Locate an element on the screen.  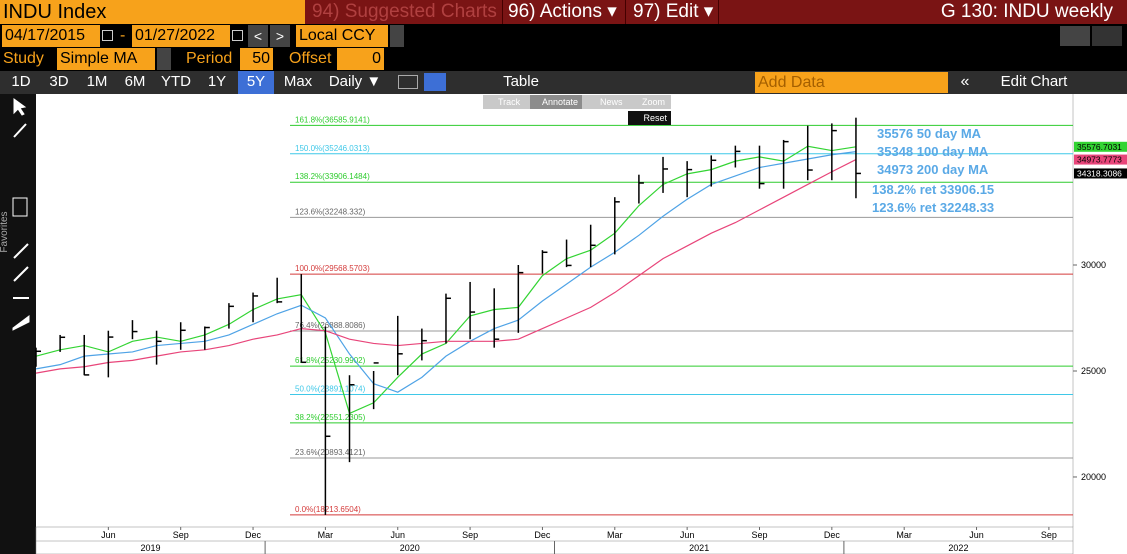
bar-icon is located at coordinates (435, 82).